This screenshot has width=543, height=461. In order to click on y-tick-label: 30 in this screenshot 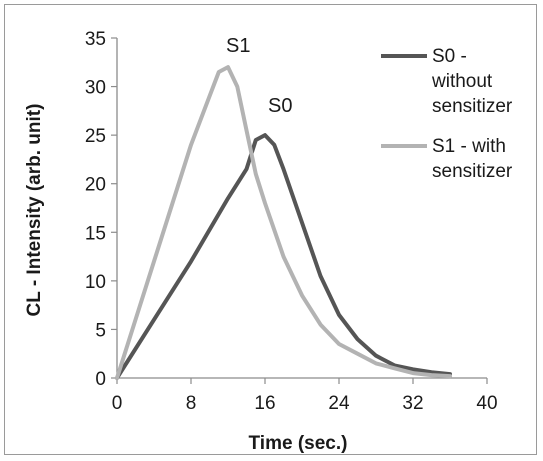, I will do `click(95, 88)`.